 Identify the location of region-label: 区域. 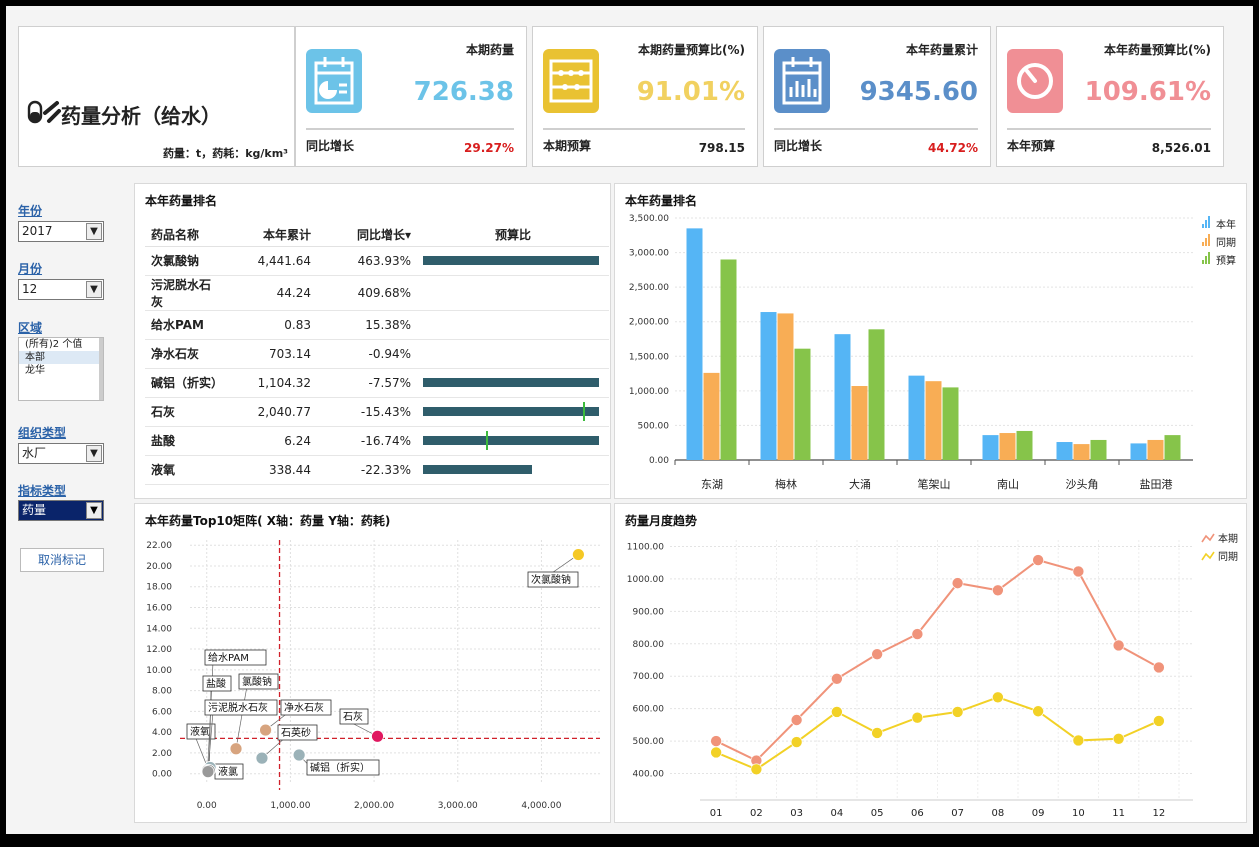
(30, 328).